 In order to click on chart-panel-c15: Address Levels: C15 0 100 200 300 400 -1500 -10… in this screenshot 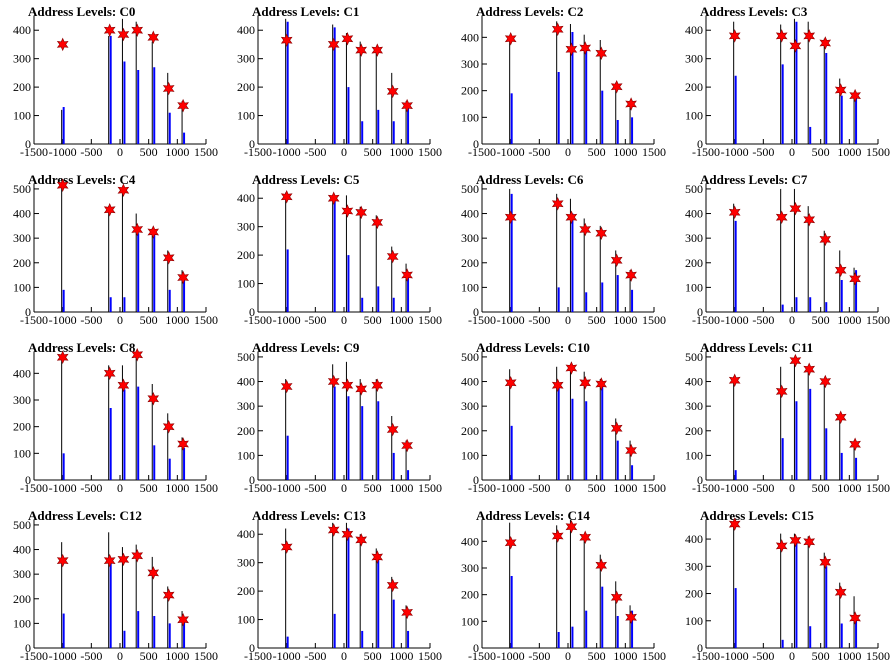, I will do `click(784, 588)`.